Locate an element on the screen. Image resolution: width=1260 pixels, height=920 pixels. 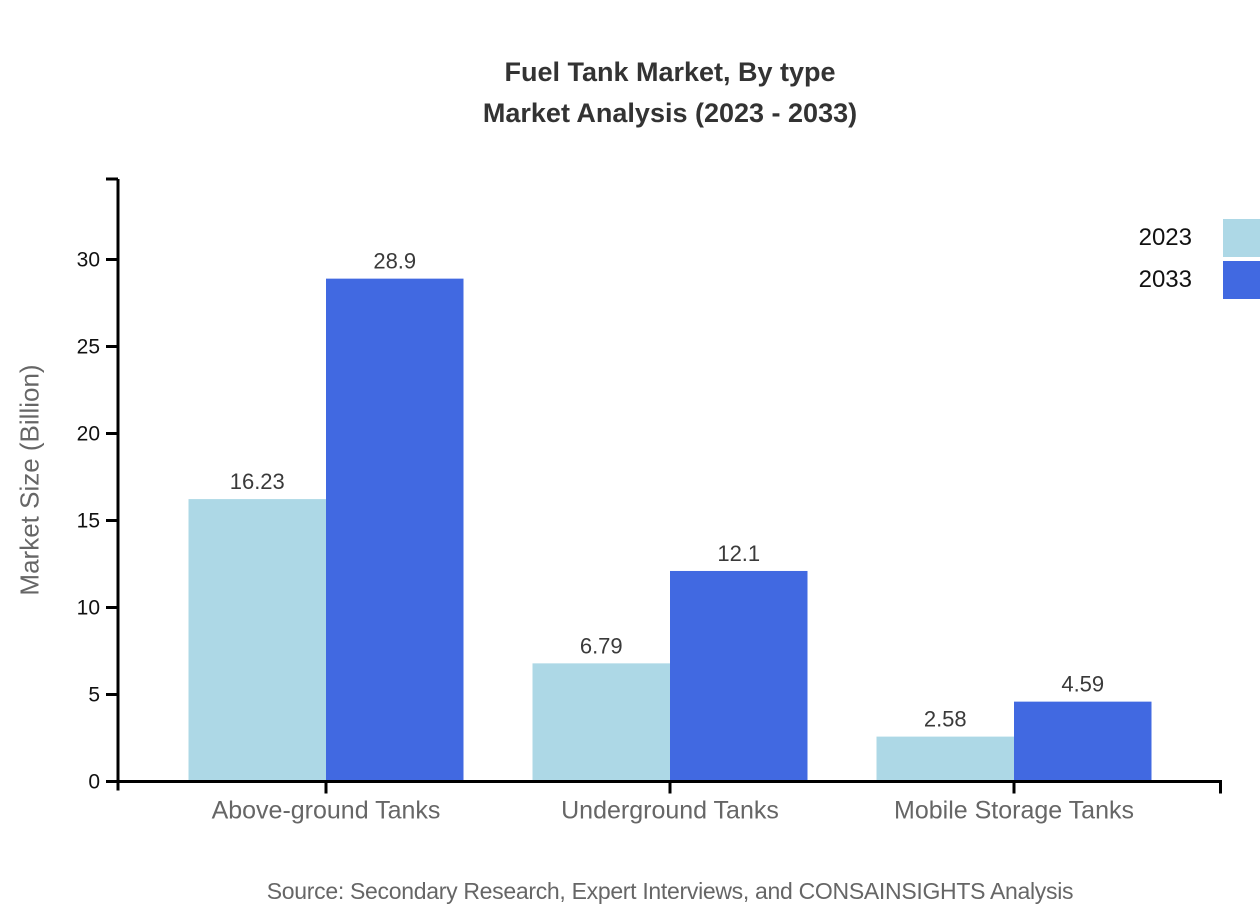
bar-value-label: 16.23 is located at coordinates (257, 481).